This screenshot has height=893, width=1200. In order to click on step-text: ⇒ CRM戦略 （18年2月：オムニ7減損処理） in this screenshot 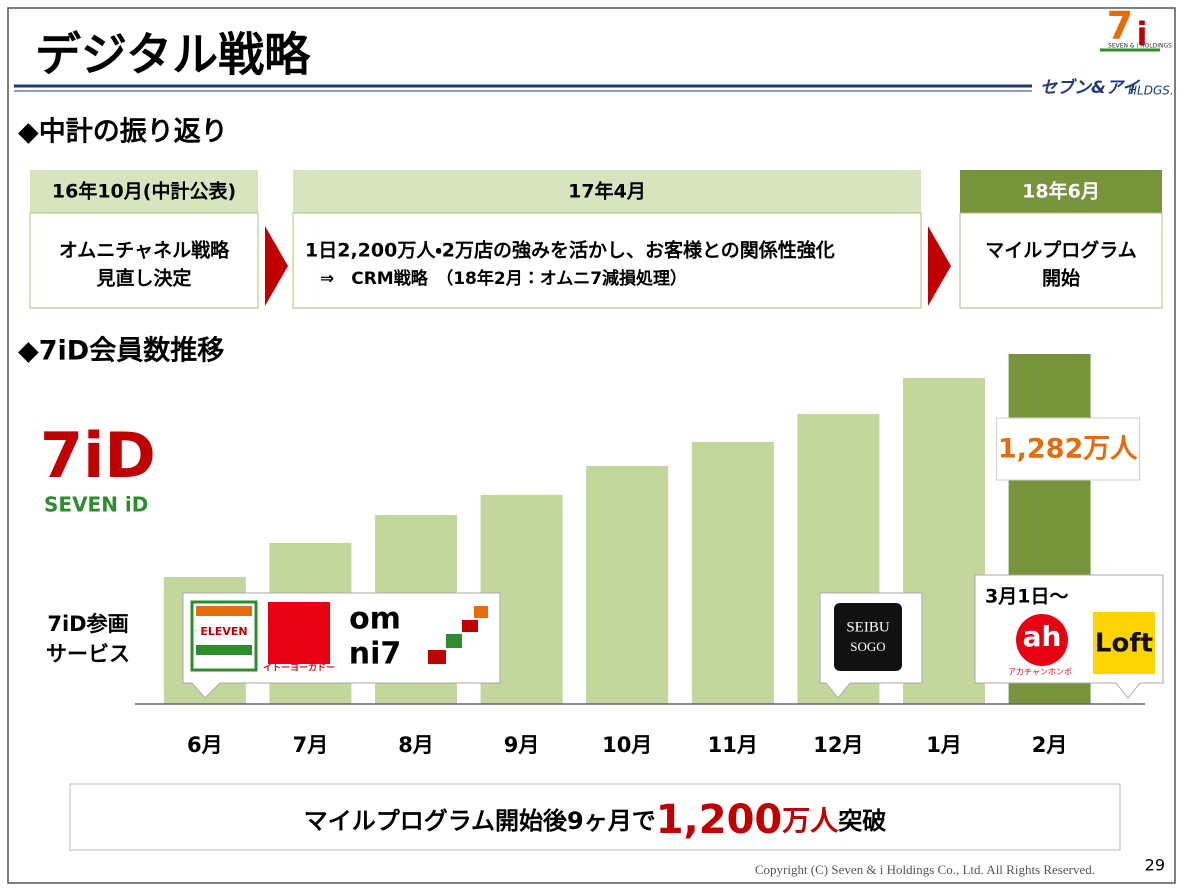, I will do `click(503, 278)`.